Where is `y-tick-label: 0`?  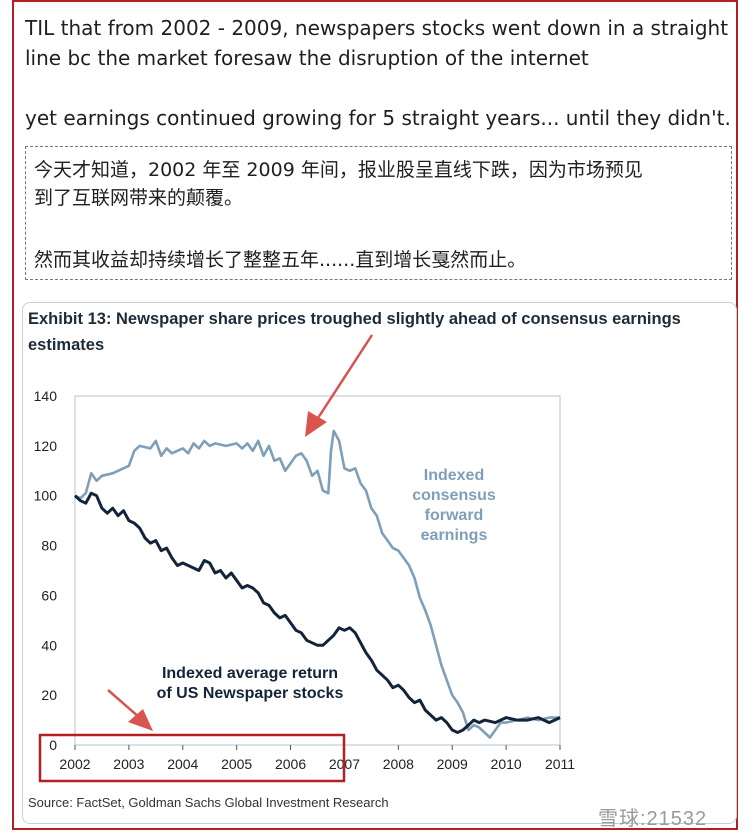
y-tick-label: 0 is located at coordinates (53, 745).